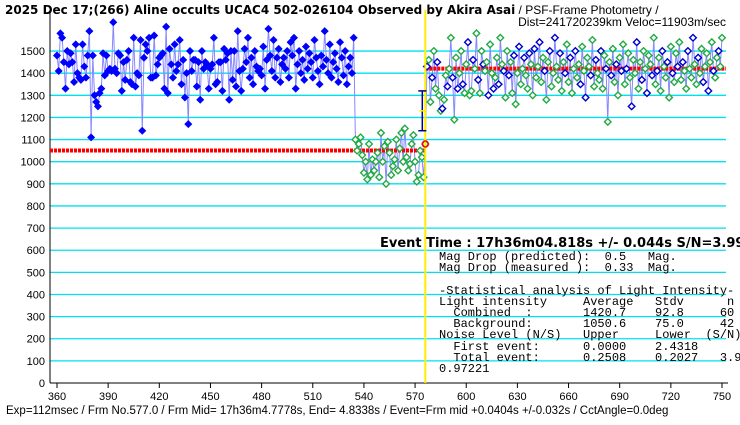 This screenshot has width=740, height=425. What do you see at coordinates (210, 397) in the screenshot?
I see `x-tick-label: 450` at bounding box center [210, 397].